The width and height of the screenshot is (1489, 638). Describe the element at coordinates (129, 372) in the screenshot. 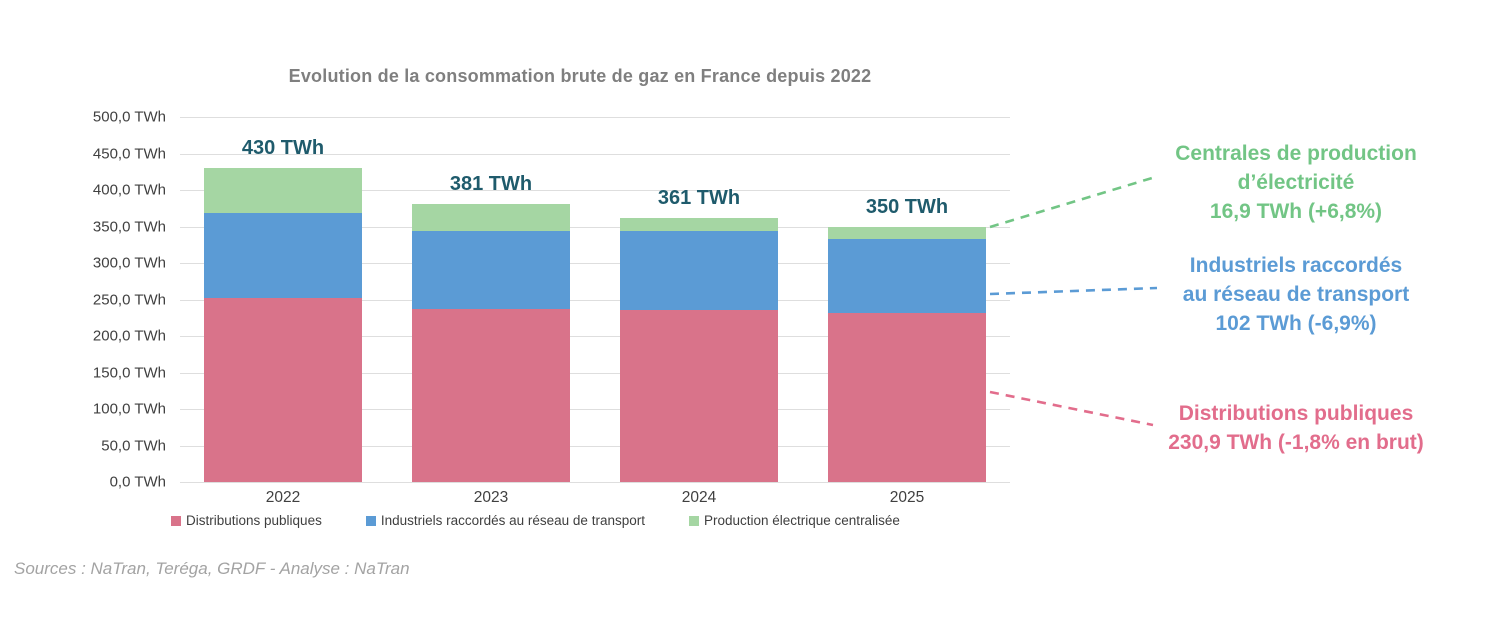

I see `y-axis-tick-label: 150,0 TWh` at that location.